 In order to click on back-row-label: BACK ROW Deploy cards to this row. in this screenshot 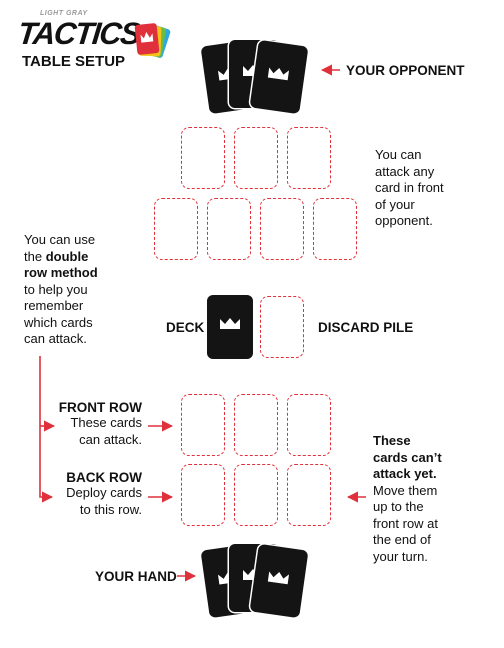, I will do `click(104, 493)`.